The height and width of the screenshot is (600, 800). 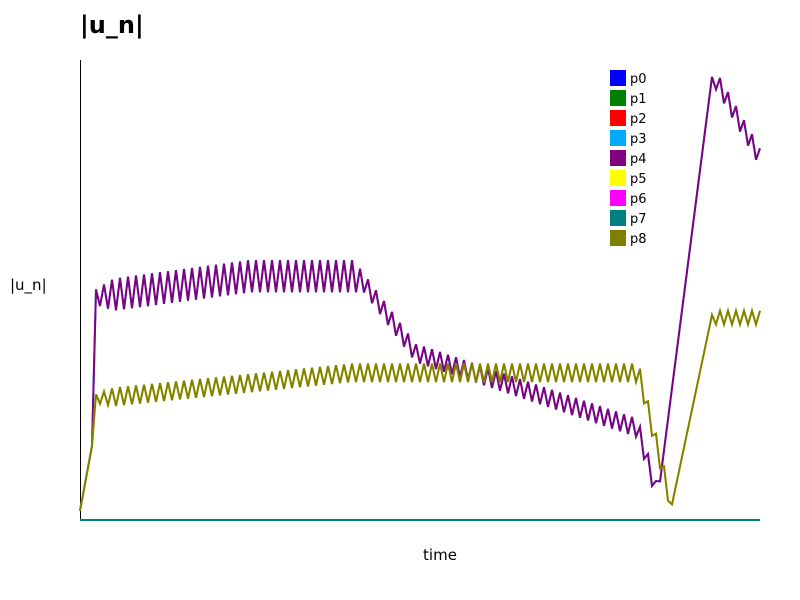 I want to click on legend-swatch-p8, so click(x=618, y=238).